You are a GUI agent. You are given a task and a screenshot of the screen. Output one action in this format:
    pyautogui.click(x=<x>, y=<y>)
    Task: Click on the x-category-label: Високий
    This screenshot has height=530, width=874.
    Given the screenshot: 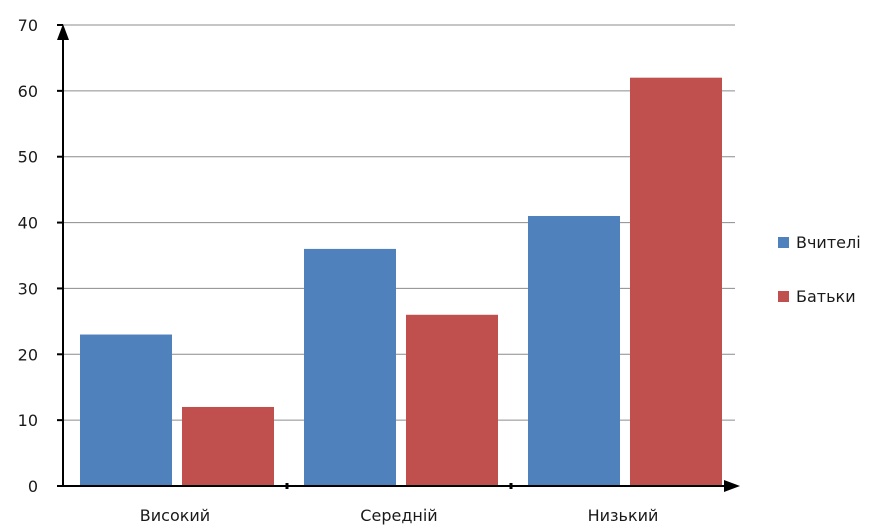 What is the action you would take?
    pyautogui.click(x=175, y=515)
    